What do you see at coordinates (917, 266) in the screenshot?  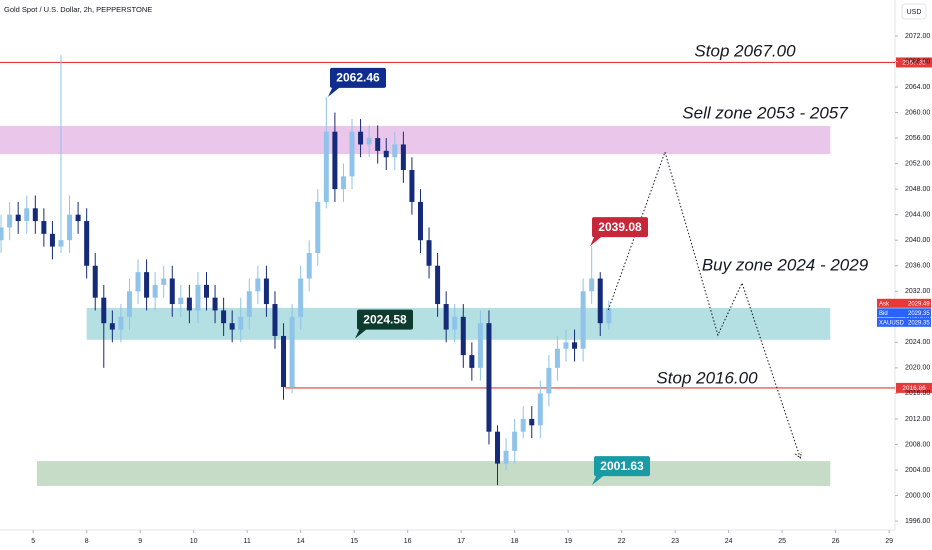 I see `y-tick-label: 2036.00` at bounding box center [917, 266].